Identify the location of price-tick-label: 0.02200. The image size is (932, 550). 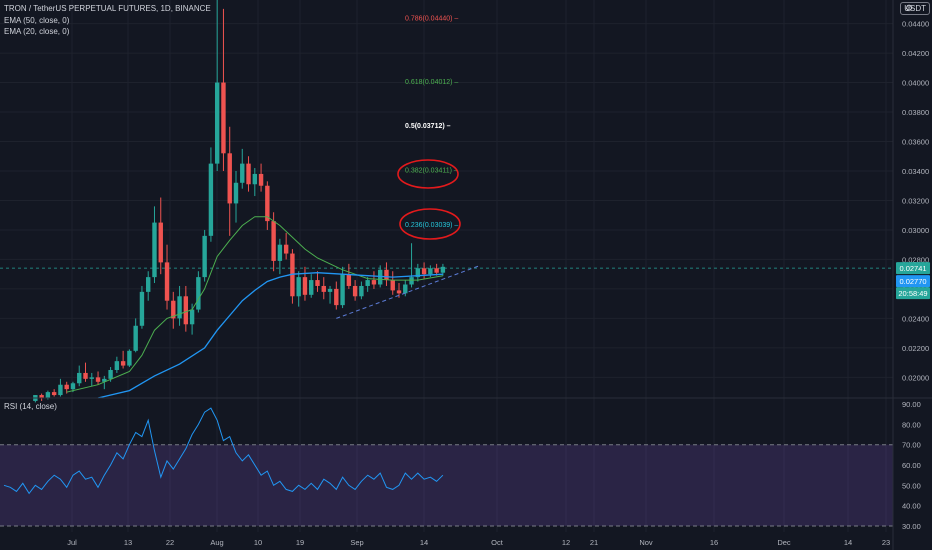
(915, 348).